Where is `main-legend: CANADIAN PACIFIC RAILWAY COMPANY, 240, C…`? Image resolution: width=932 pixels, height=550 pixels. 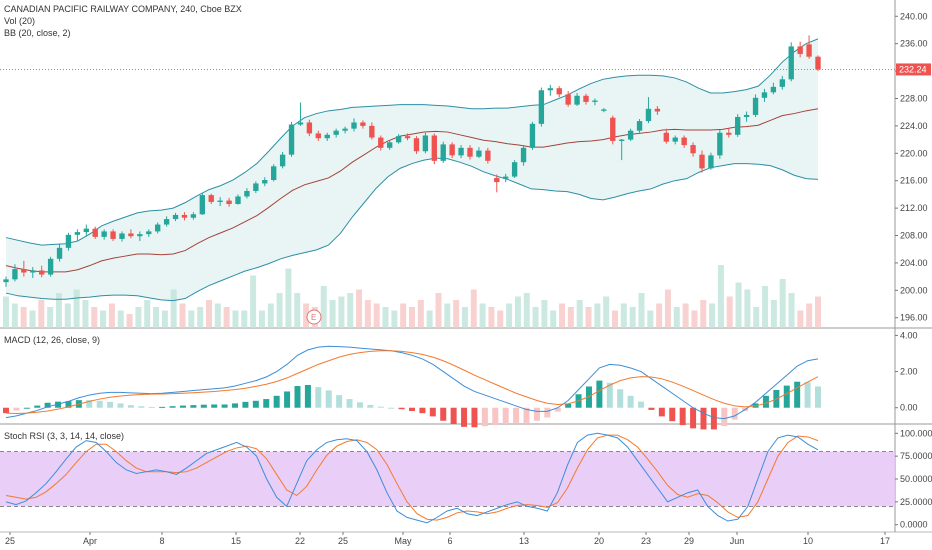
main-legend: CANADIAN PACIFIC RAILWAY COMPANY, 240, C… is located at coordinates (123, 21).